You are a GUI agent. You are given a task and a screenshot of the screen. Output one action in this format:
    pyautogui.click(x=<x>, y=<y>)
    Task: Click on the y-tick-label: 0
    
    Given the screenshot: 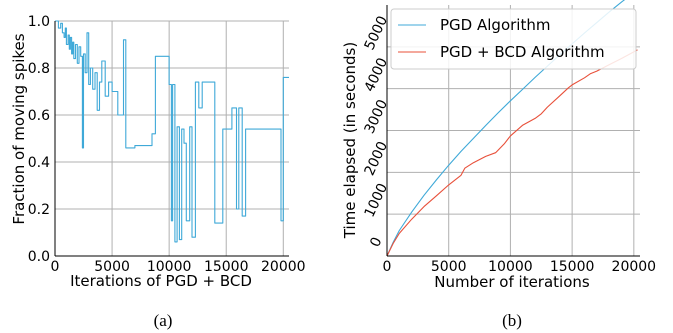 What is the action you would take?
    pyautogui.click(x=376, y=242)
    